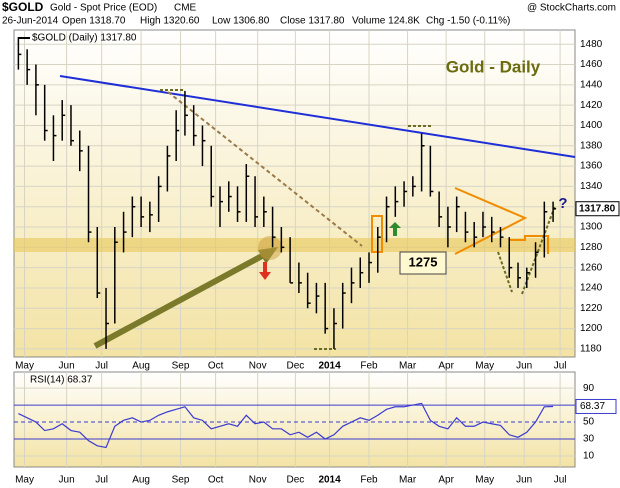 The width and height of the screenshot is (620, 488). I want to click on rsi-legend: RSI(14) 68.37, so click(61, 380).